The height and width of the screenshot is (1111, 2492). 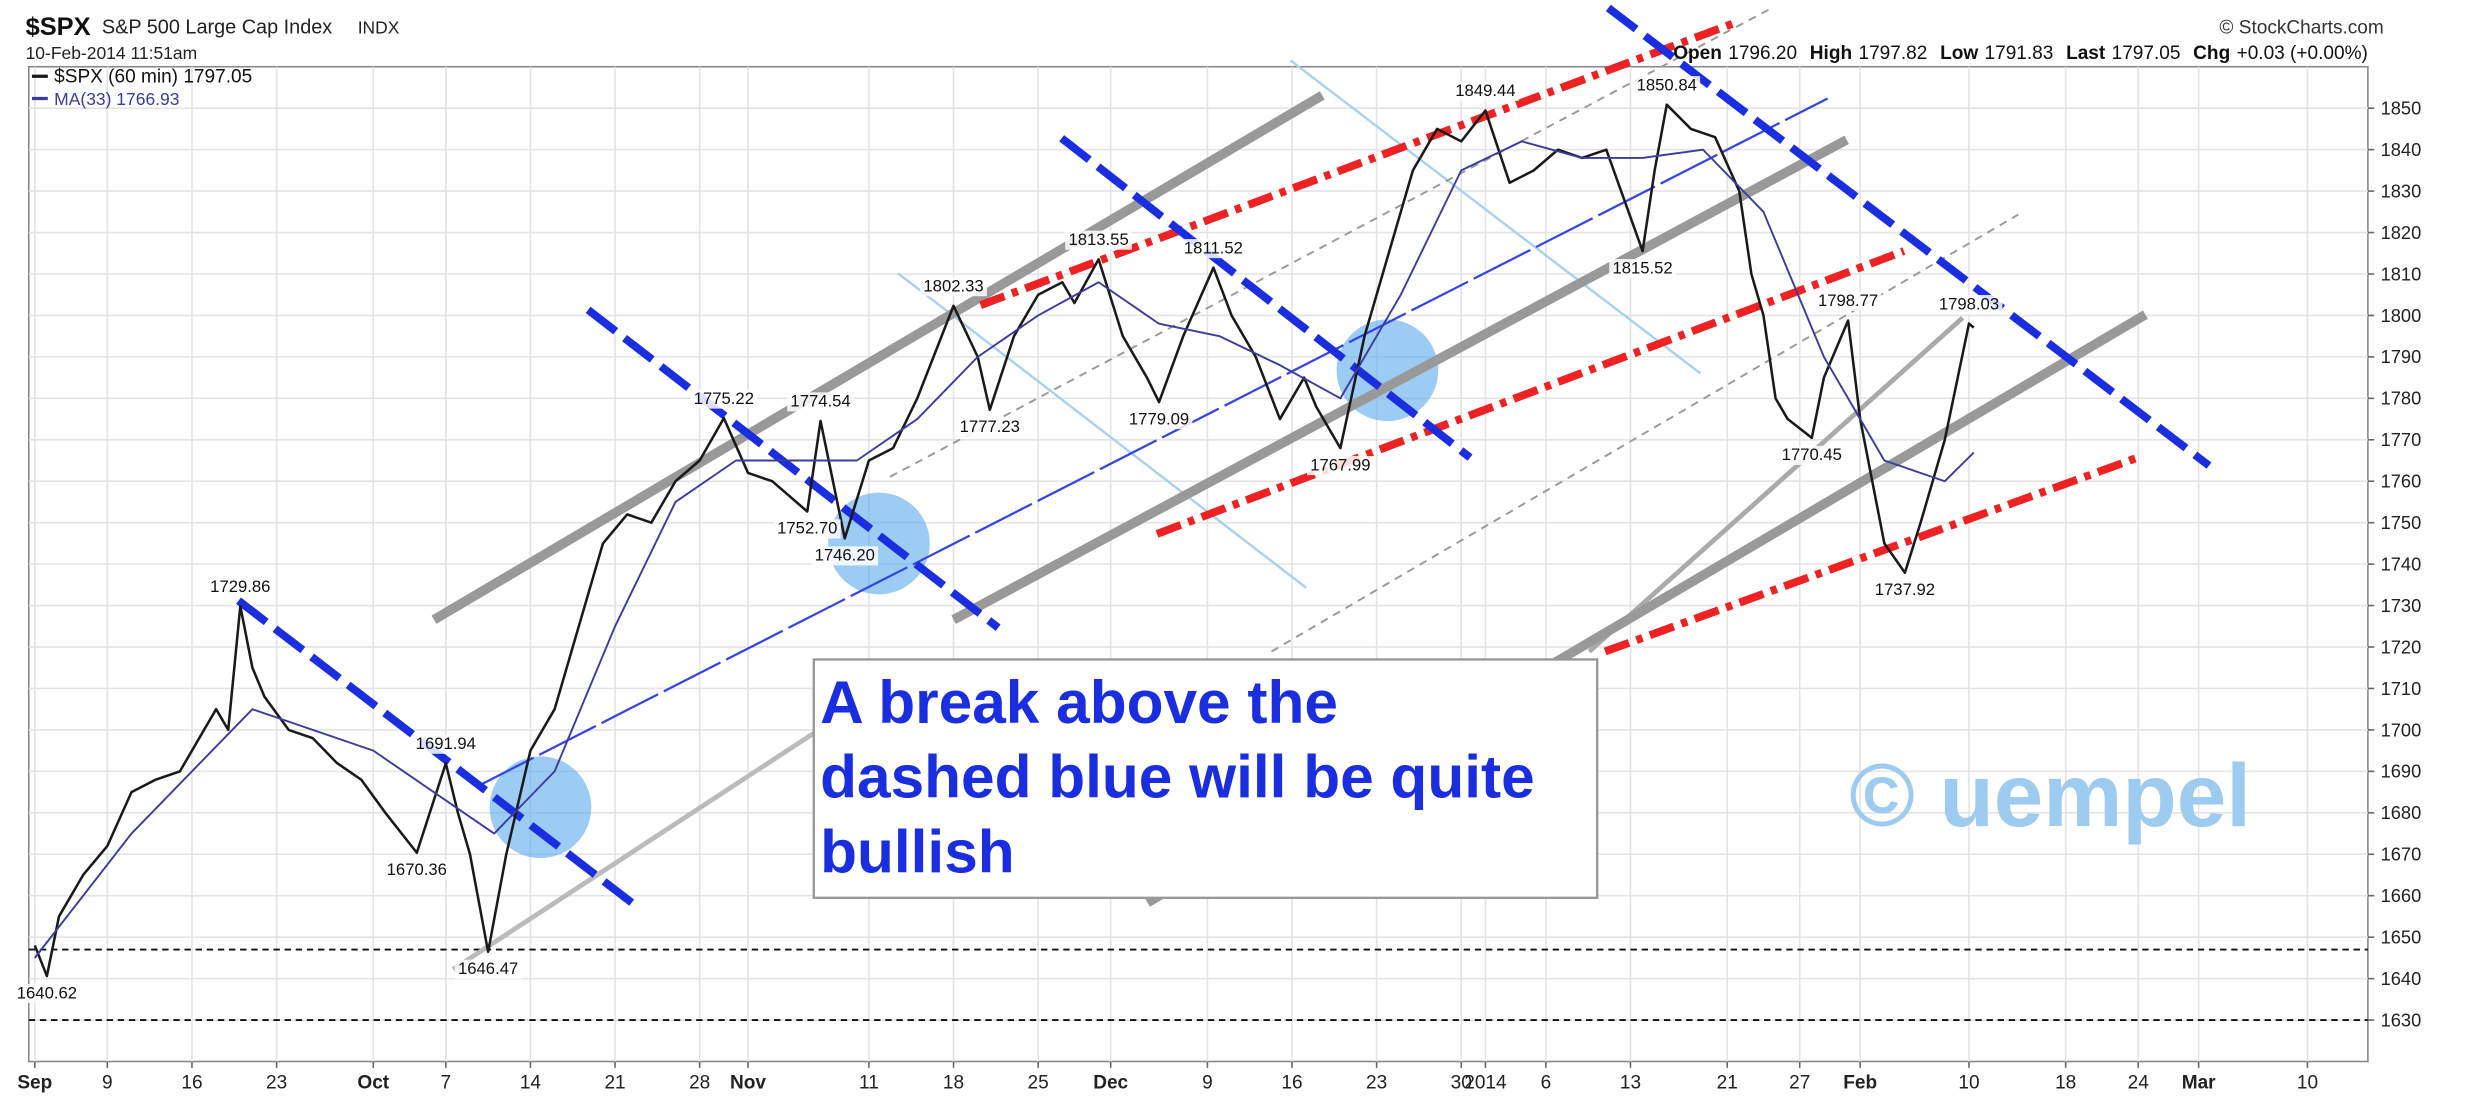 I want to click on legend-label: $SPX (60 min) 1797.05, so click(x=153, y=77).